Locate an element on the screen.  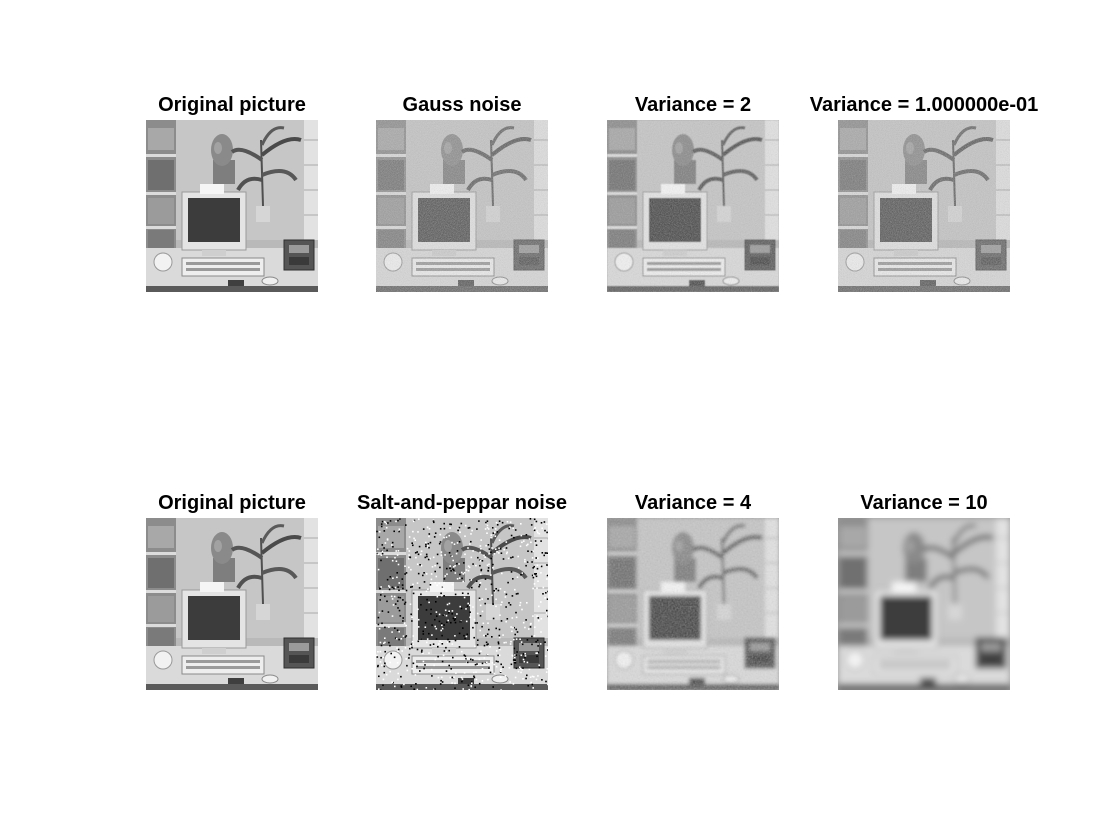
variance-4-image is located at coordinates (693, 604).